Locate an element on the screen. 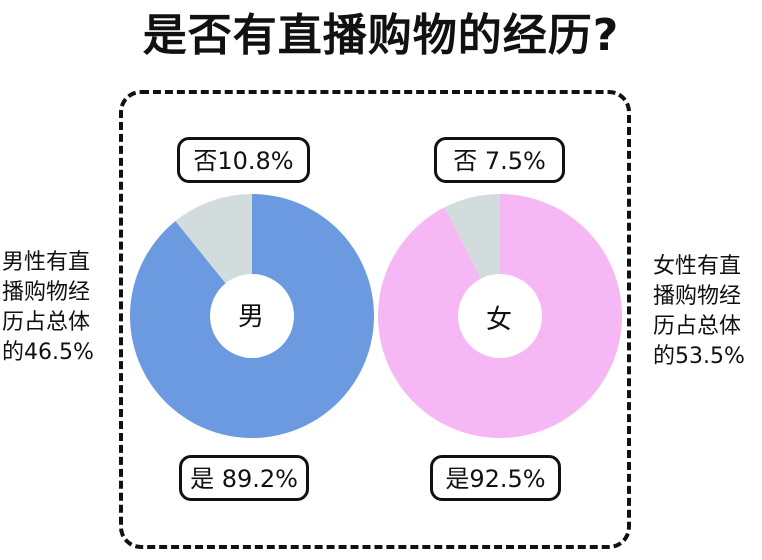 Image resolution: width=762 pixels, height=560 pixels. male-no-label: 否10.8% is located at coordinates (243, 160).